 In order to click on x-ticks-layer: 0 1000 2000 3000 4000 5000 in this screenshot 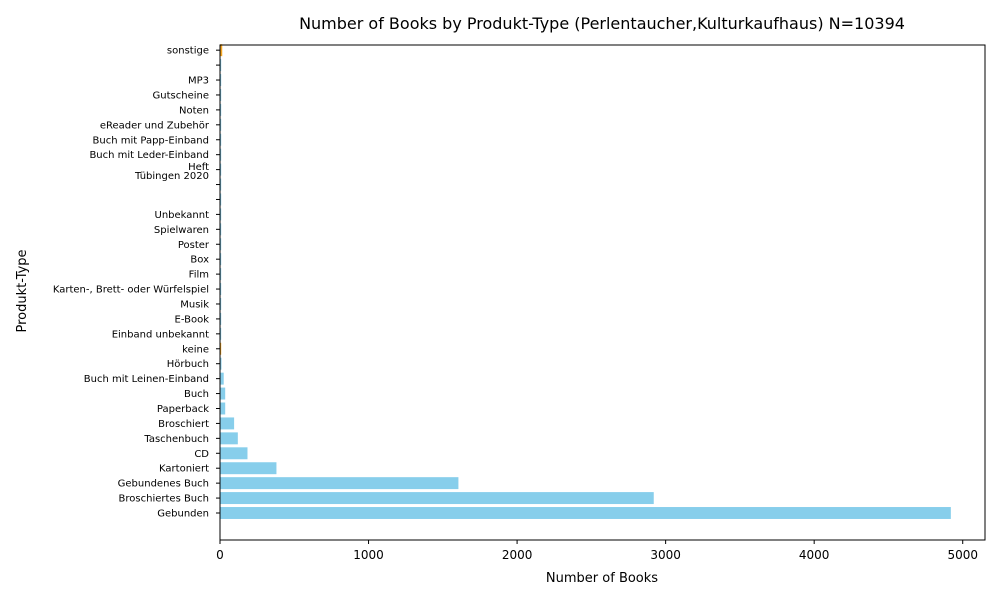, I will do `click(597, 551)`.